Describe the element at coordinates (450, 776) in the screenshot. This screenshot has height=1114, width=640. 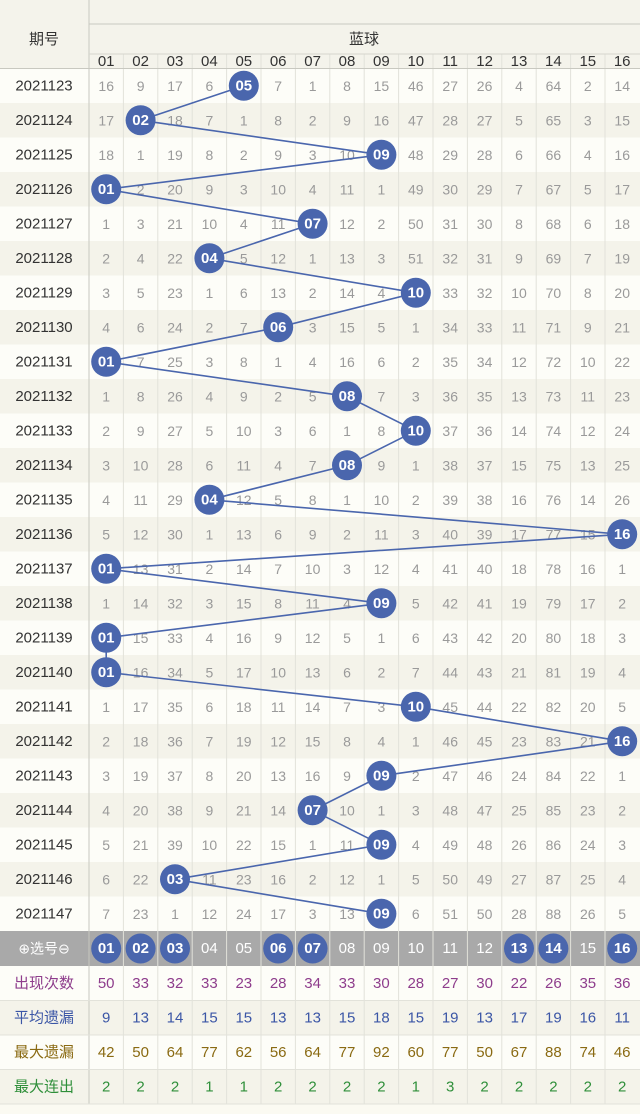
I see `miss-count-cell: 47` at that location.